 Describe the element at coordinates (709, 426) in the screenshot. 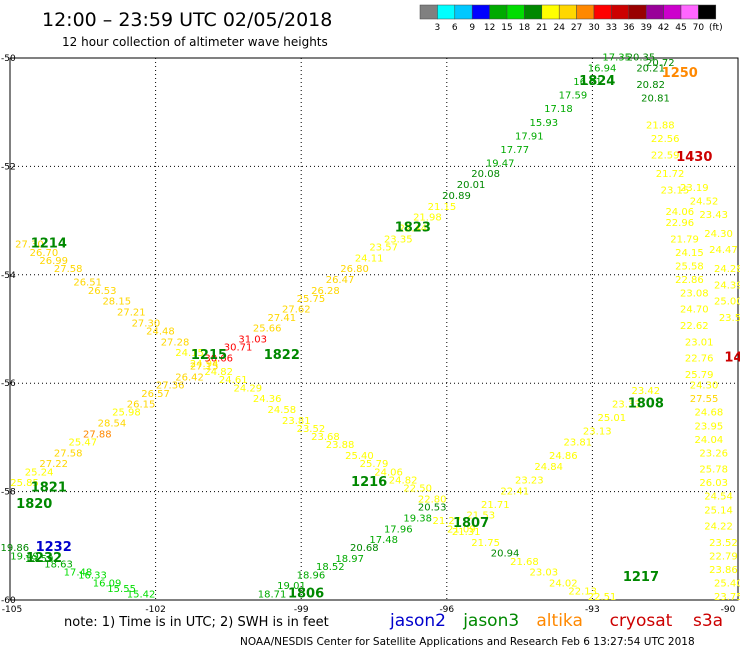

I see `swh-value: 23.95` at that location.